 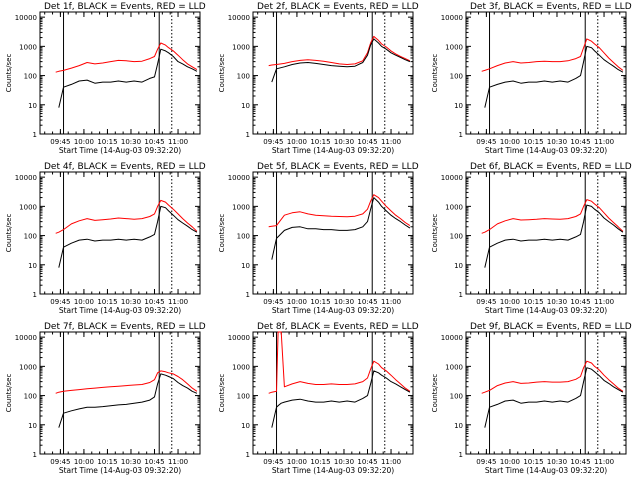 I want to click on chart-title-detector: Det 4f, so click(x=58, y=167).